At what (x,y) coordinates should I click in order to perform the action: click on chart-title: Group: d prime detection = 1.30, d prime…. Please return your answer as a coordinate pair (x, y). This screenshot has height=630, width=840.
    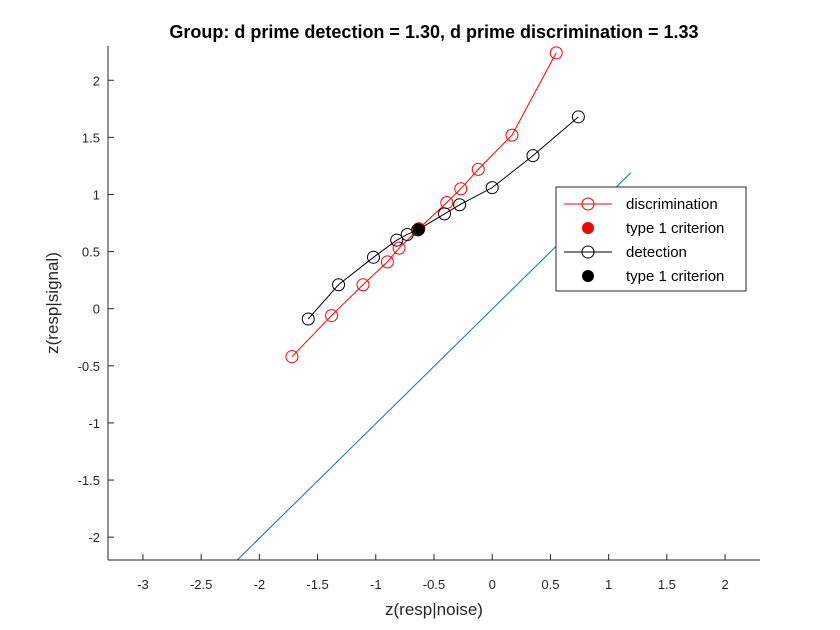
    Looking at the image, I should click on (433, 32).